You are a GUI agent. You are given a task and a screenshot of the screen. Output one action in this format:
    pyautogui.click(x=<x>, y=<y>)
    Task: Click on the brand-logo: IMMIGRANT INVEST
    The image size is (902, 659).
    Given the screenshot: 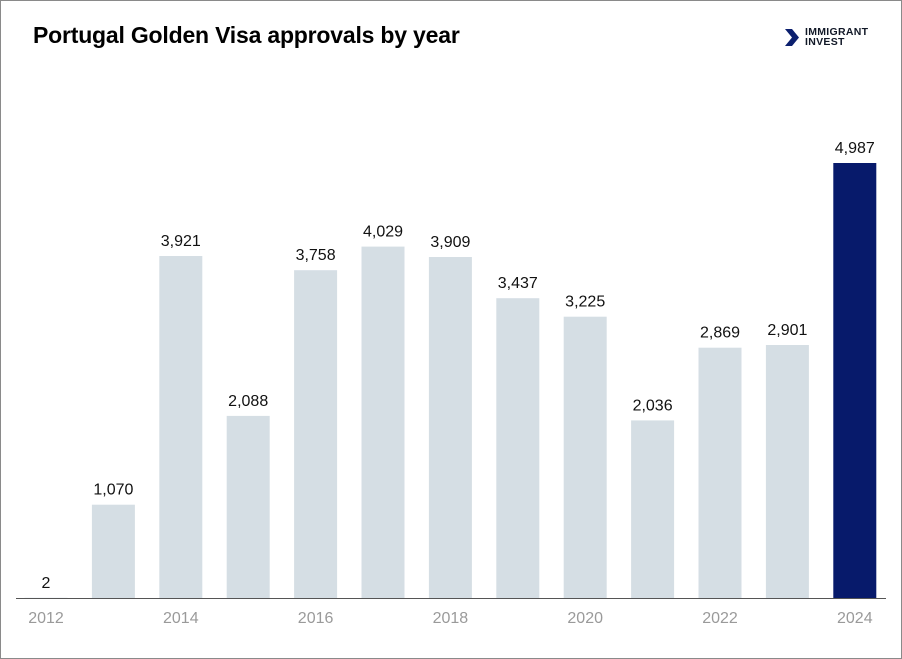 What is the action you would take?
    pyautogui.click(x=826, y=37)
    